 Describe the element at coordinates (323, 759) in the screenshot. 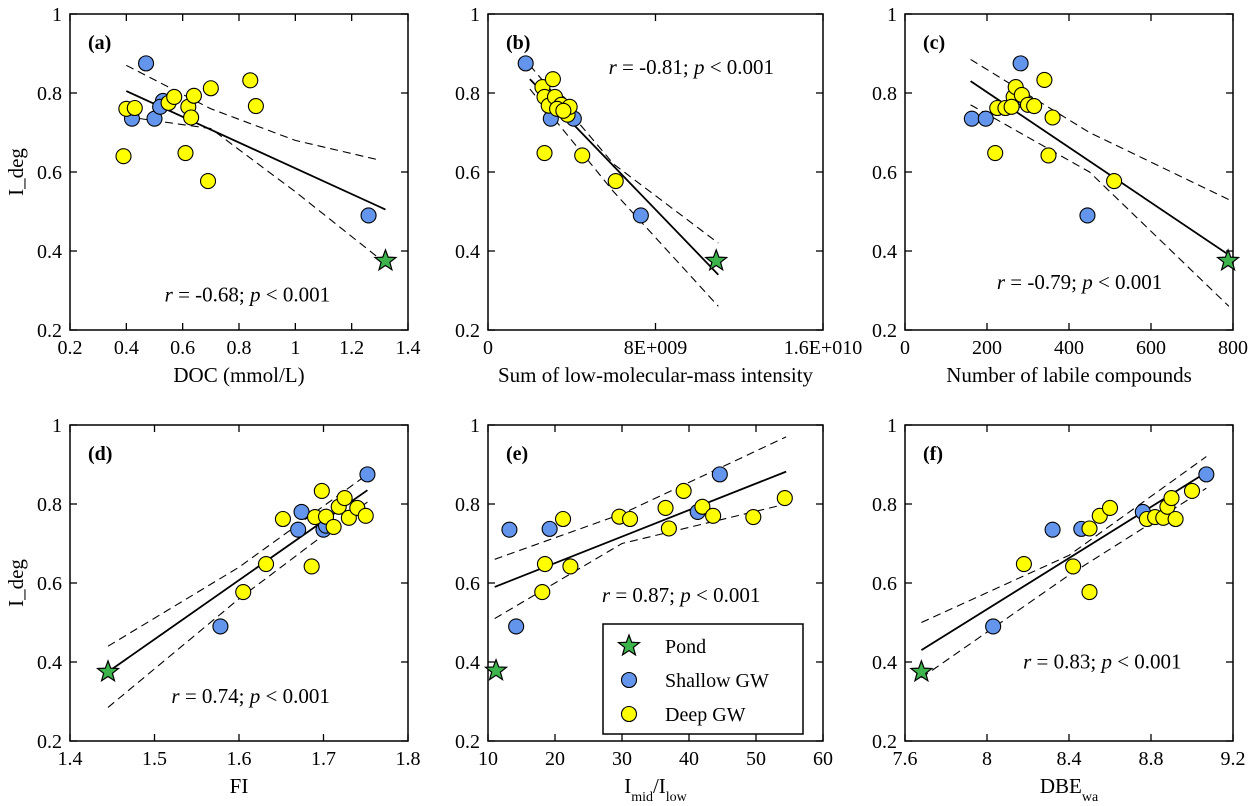

I see `x-tick-label: 1.7` at that location.